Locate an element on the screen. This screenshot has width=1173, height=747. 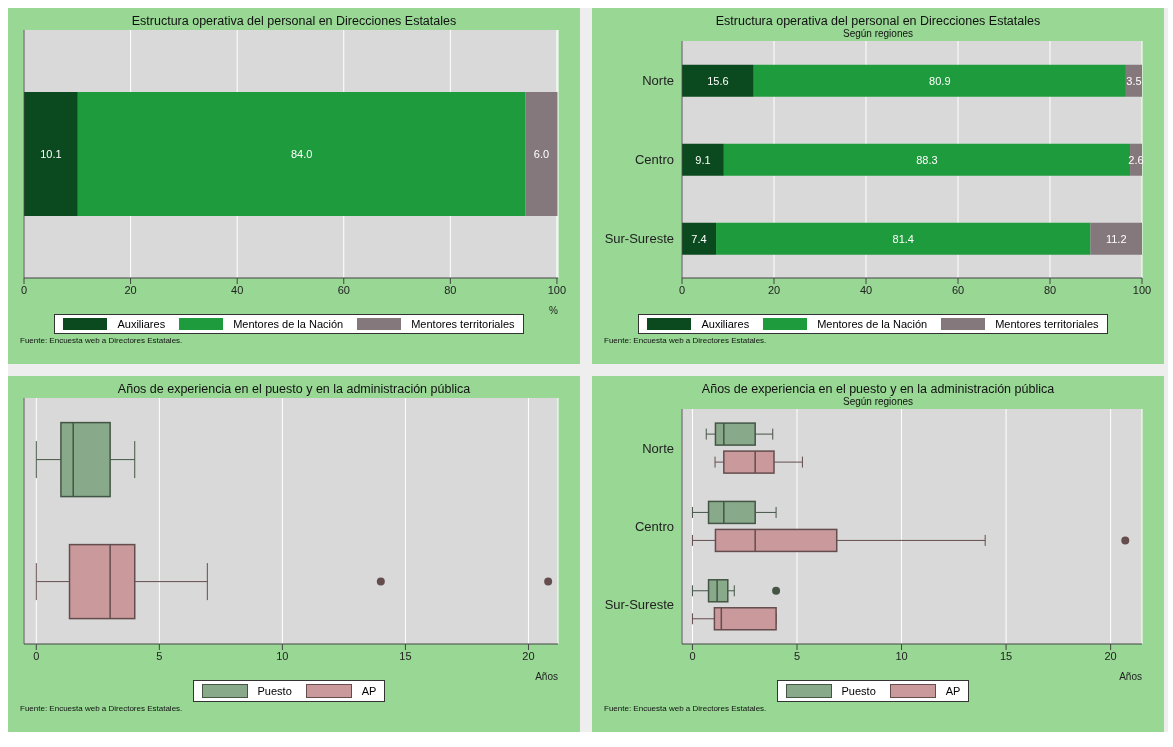
data-label: 84.0 is located at coordinates (301, 154).